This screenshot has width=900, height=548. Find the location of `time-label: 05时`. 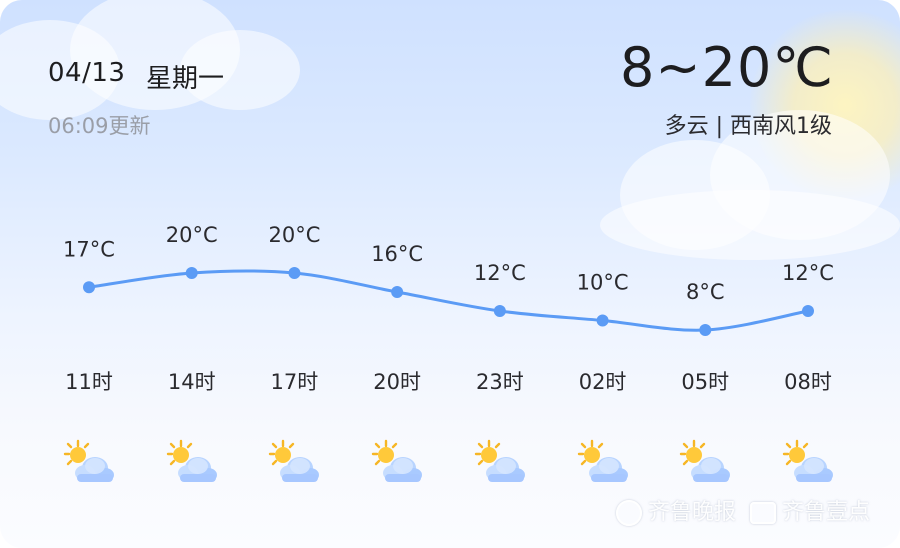

time-label: 05时 is located at coordinates (705, 382).